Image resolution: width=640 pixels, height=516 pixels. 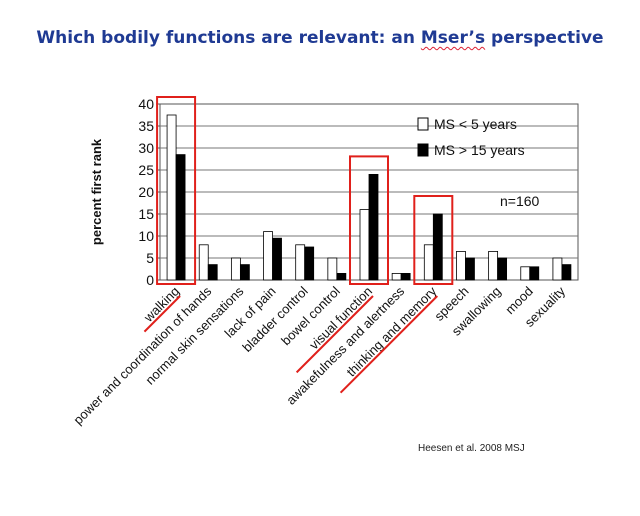 I want to click on title-highlight: Mser’s, so click(x=453, y=38).